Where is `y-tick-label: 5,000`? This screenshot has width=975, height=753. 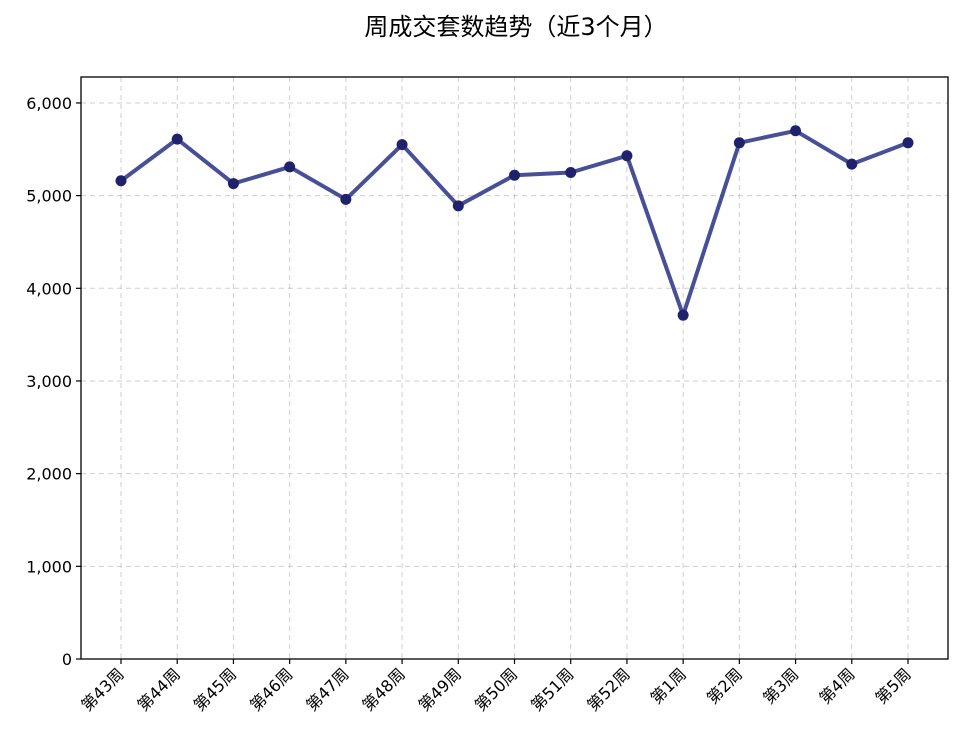 y-tick-label: 5,000 is located at coordinates (49, 196).